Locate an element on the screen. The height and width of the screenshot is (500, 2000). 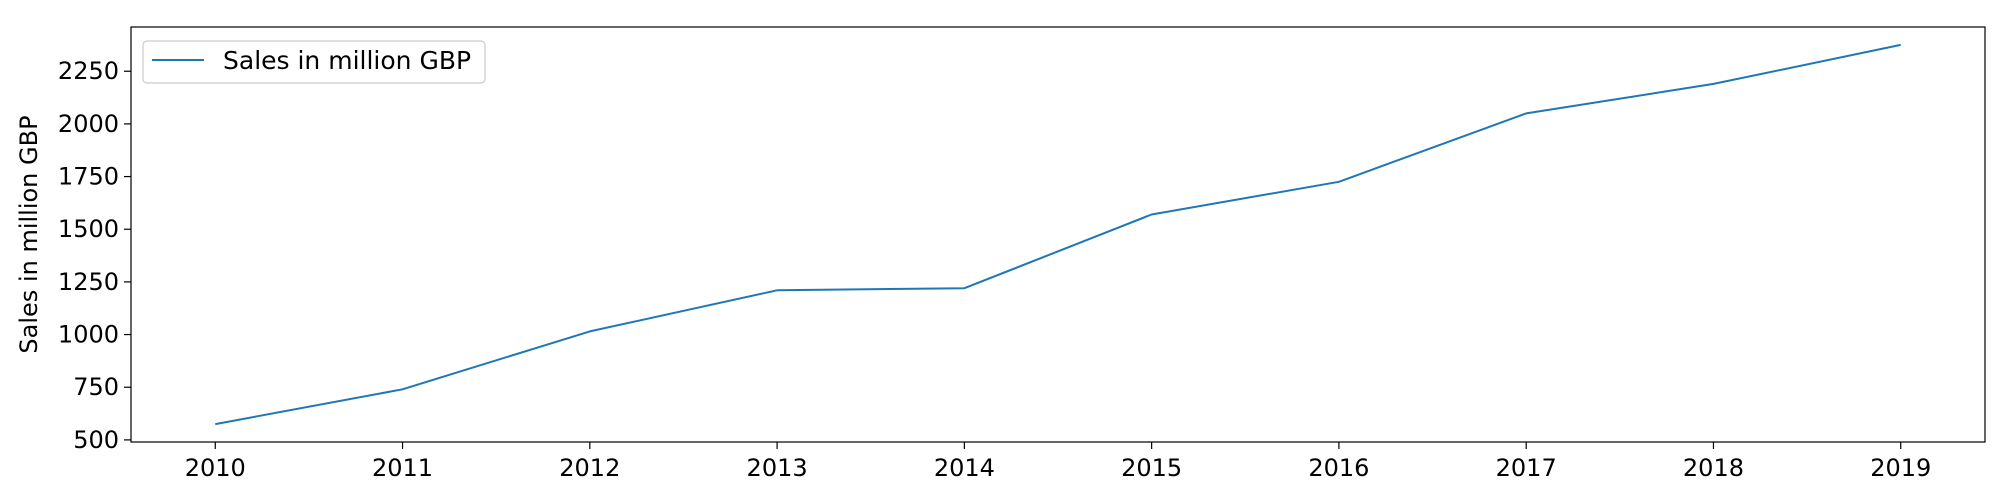
x-tick-label: 2011 is located at coordinates (402, 468).